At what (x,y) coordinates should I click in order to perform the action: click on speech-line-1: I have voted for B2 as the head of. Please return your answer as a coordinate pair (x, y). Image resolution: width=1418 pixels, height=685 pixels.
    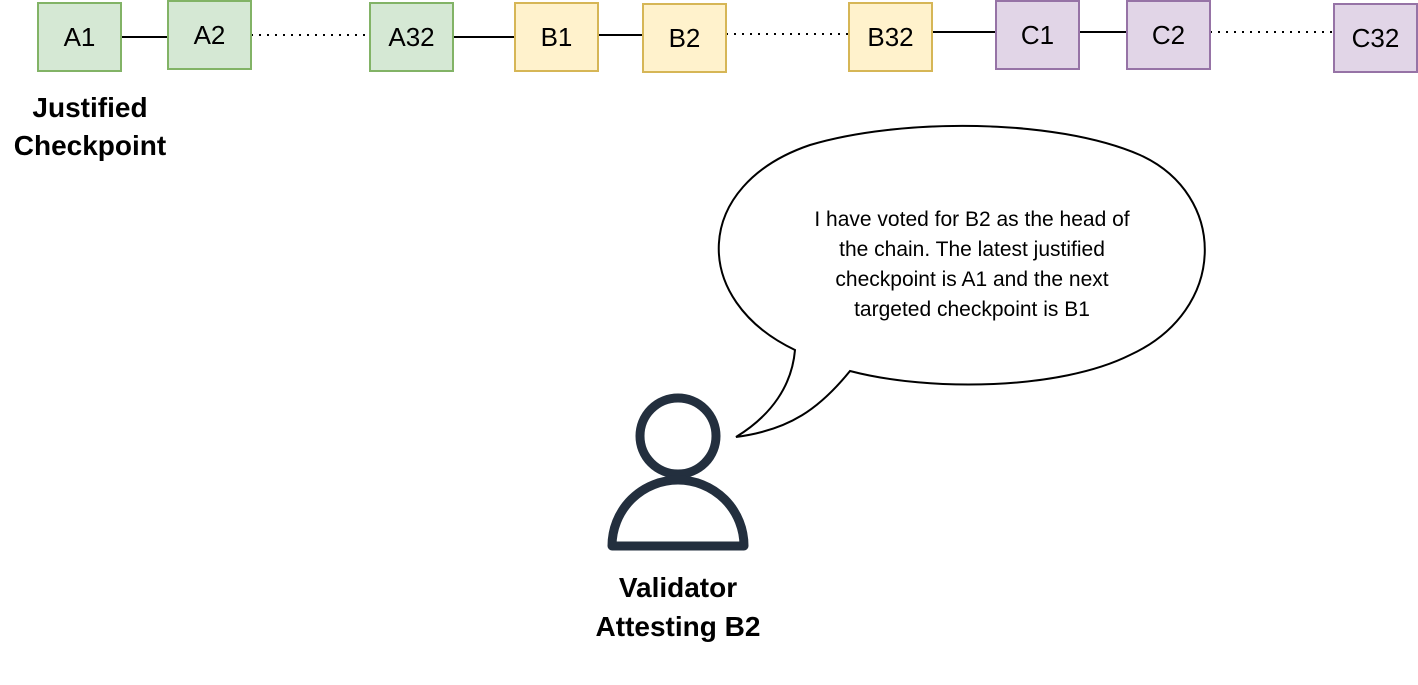
    Looking at the image, I should click on (971, 219).